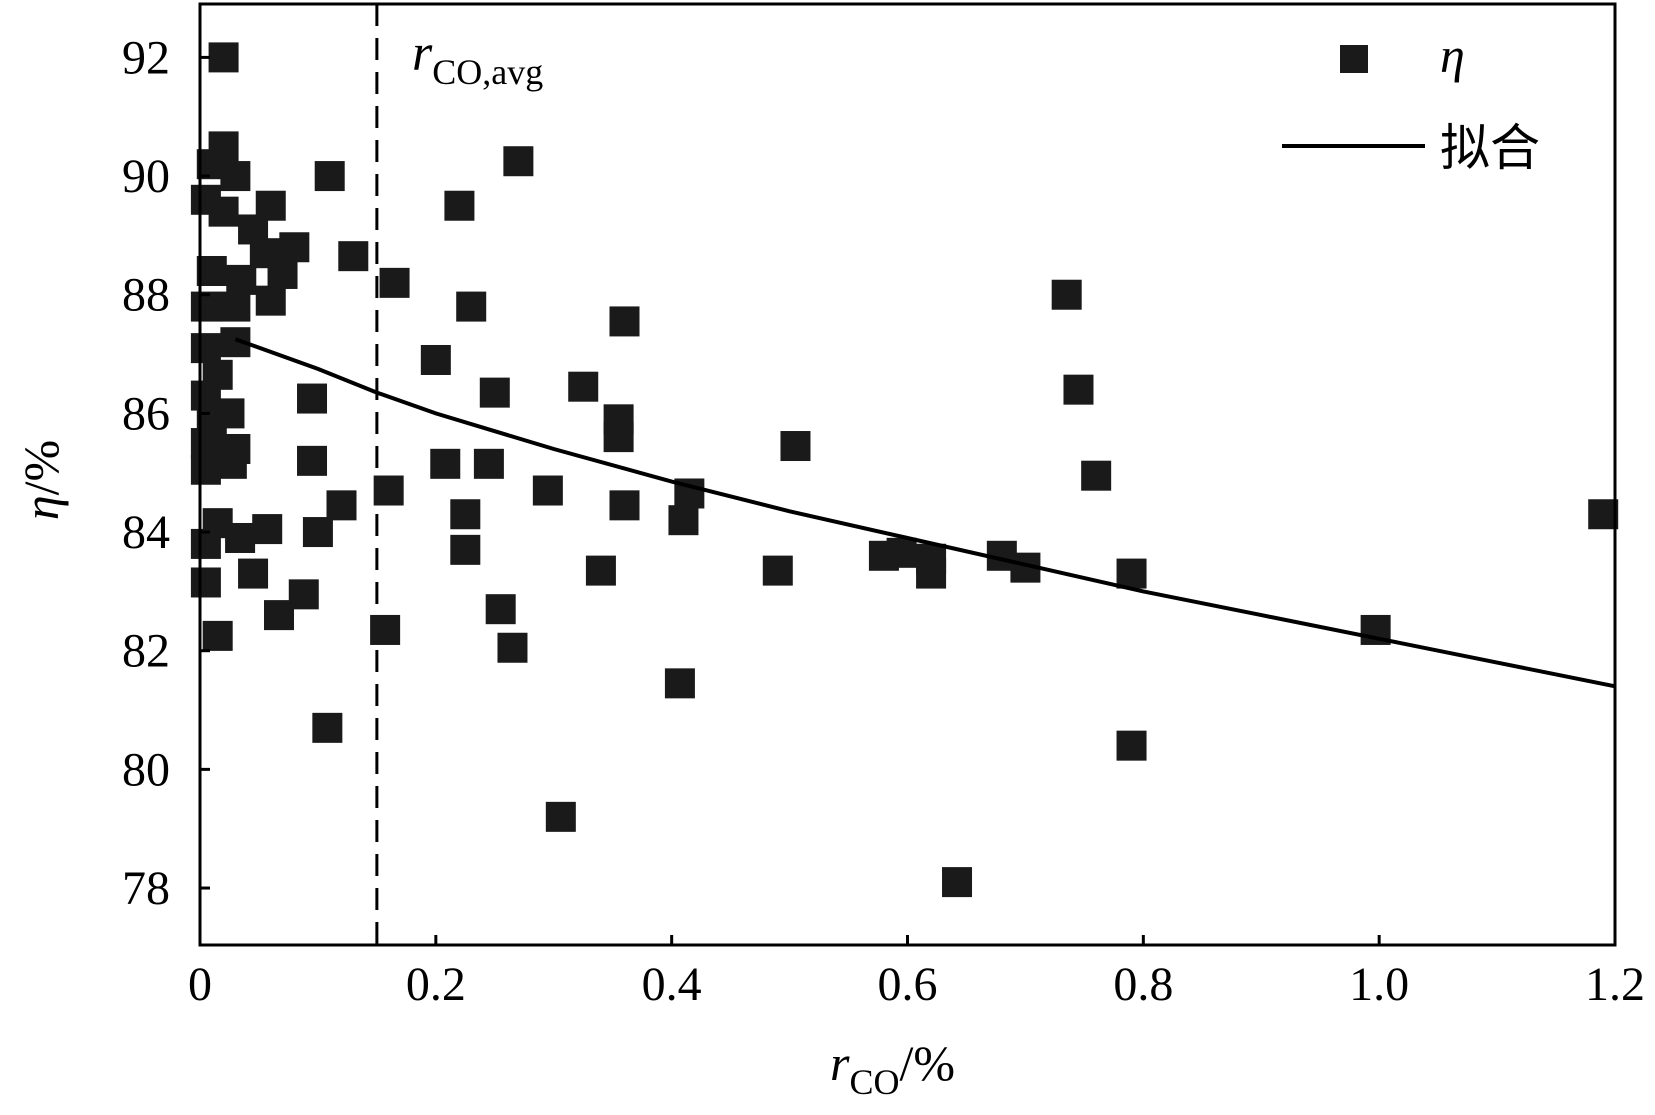 This screenshot has height=1115, width=1655. Describe the element at coordinates (1490, 148) in the screenshot. I see `legend-label-fit: 拟合` at that location.